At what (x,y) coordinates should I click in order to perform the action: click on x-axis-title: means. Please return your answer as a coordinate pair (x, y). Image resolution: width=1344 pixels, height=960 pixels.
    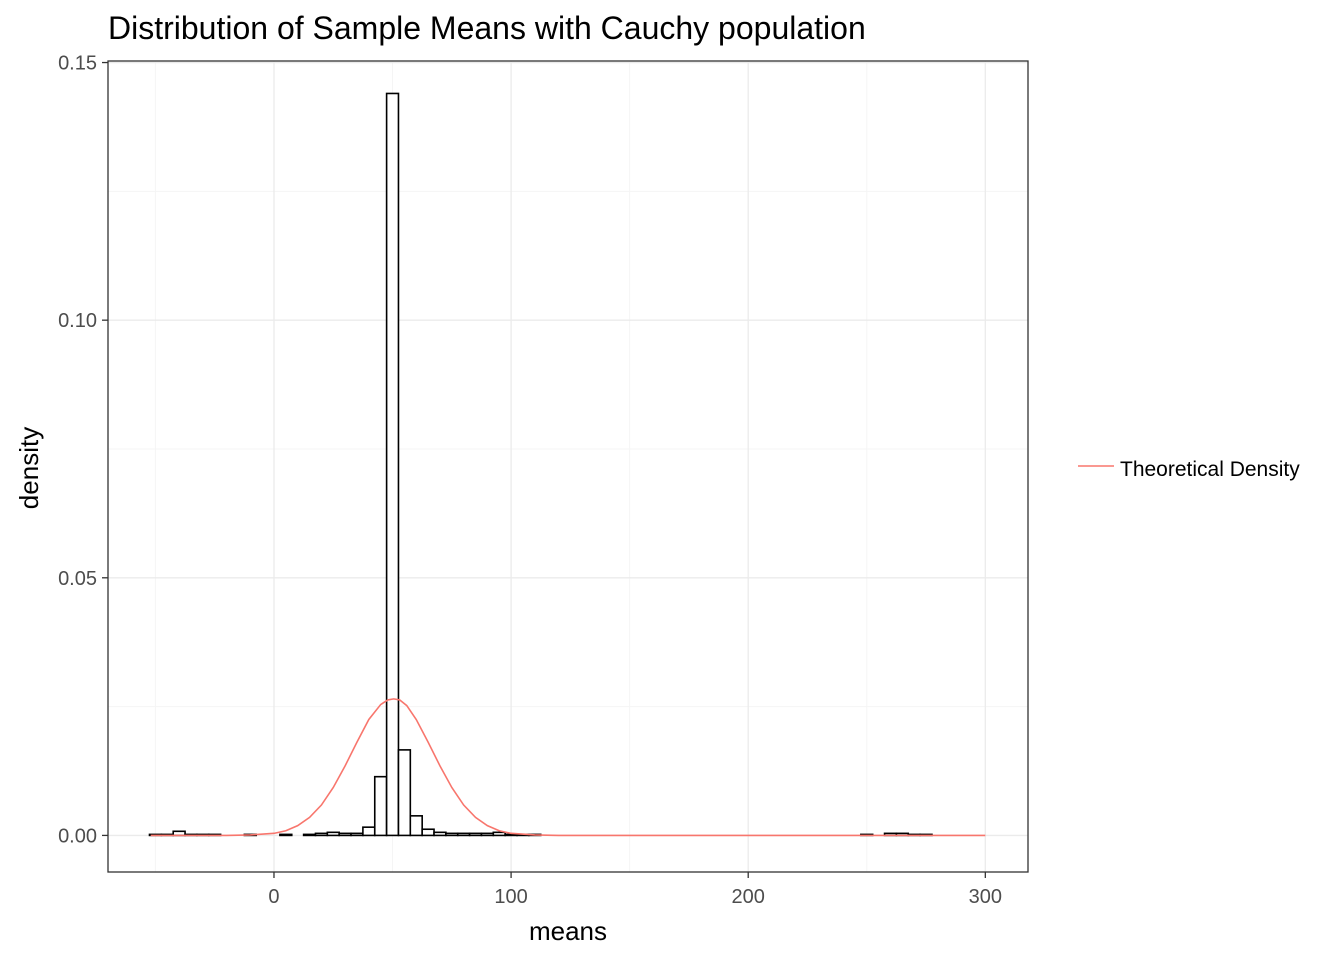
    Looking at the image, I should click on (568, 931).